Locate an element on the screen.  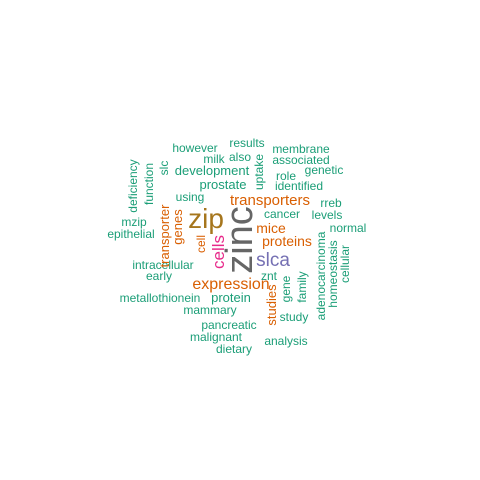
word-pancreatic: pancreatic is located at coordinates (228, 325).